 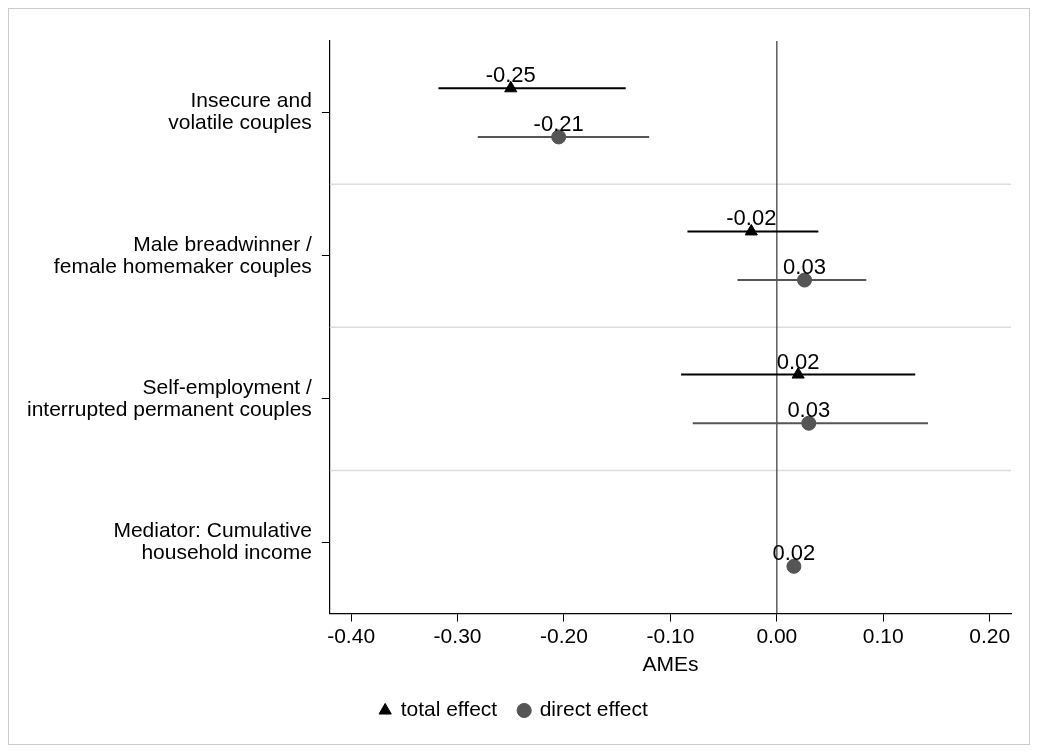 What do you see at coordinates (558, 124) in the screenshot?
I see `data-label: -0.21` at bounding box center [558, 124].